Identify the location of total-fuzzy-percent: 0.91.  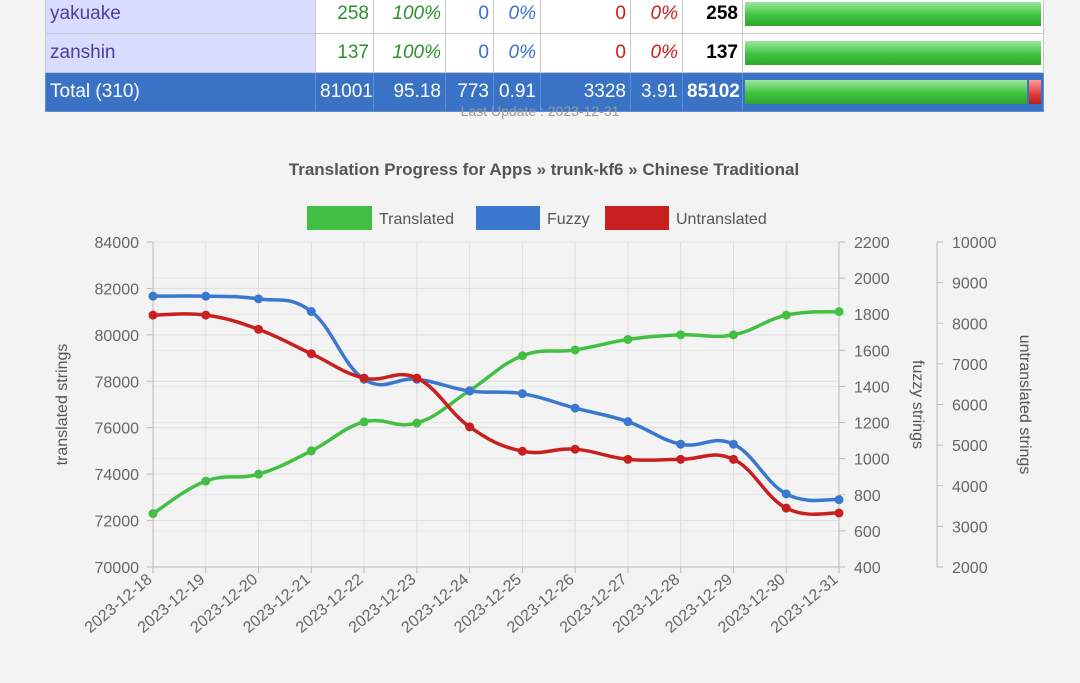
(517, 92).